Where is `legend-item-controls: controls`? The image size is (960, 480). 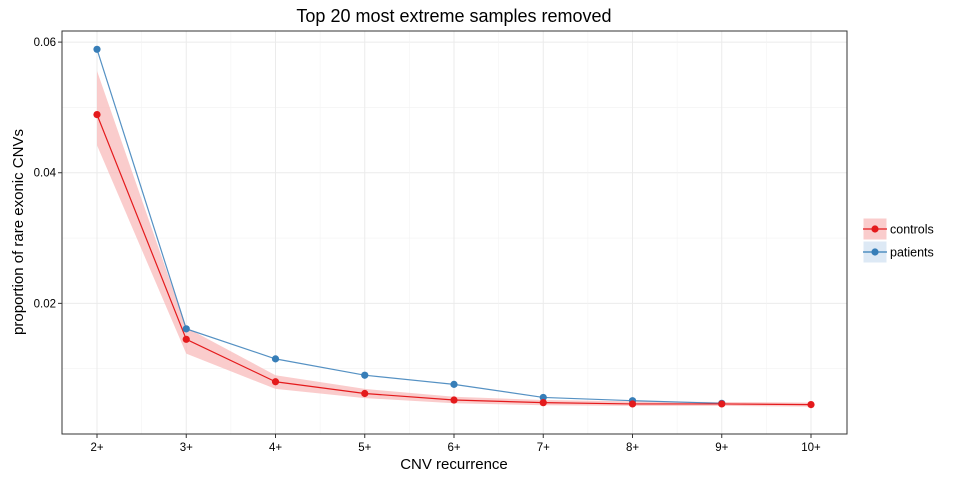
legend-item-controls: controls is located at coordinates (898, 229).